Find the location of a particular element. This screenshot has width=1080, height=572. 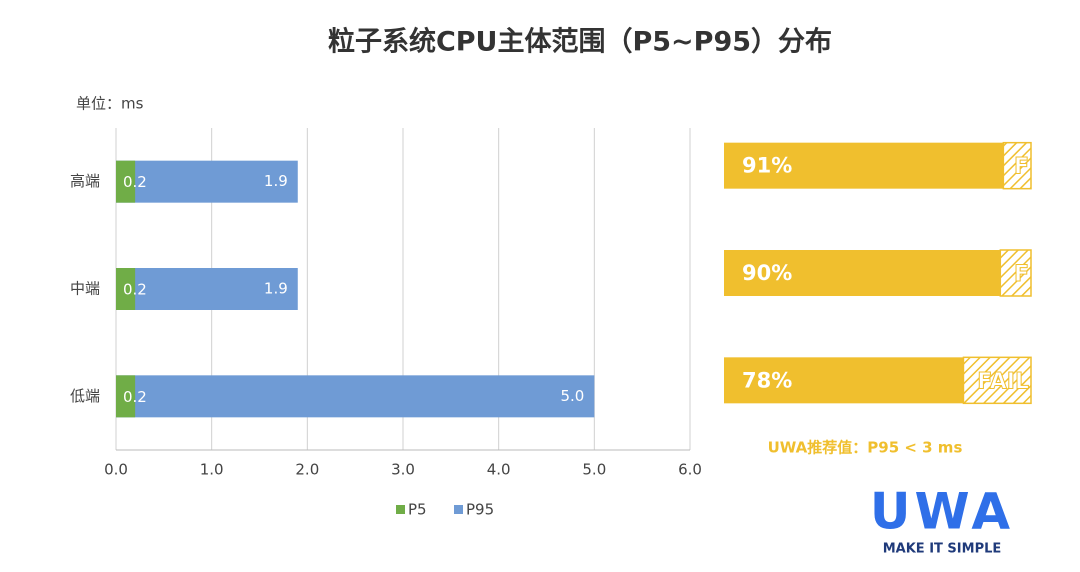

x-tick-label: 5.0 is located at coordinates (594, 470).